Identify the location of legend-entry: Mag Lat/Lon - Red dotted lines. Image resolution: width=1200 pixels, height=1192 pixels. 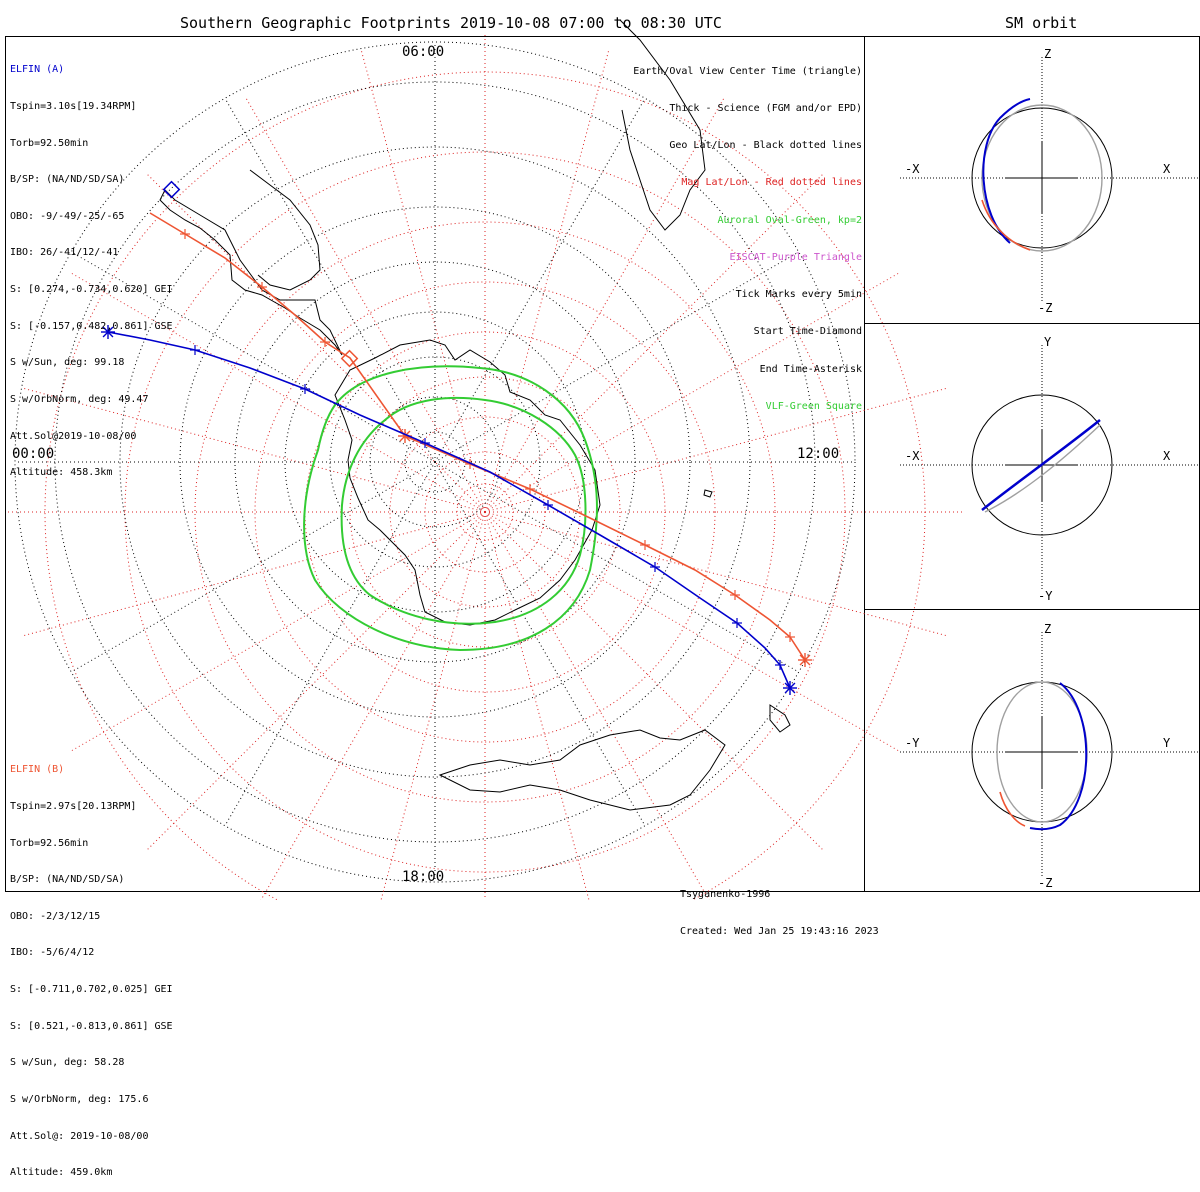
(771, 183).